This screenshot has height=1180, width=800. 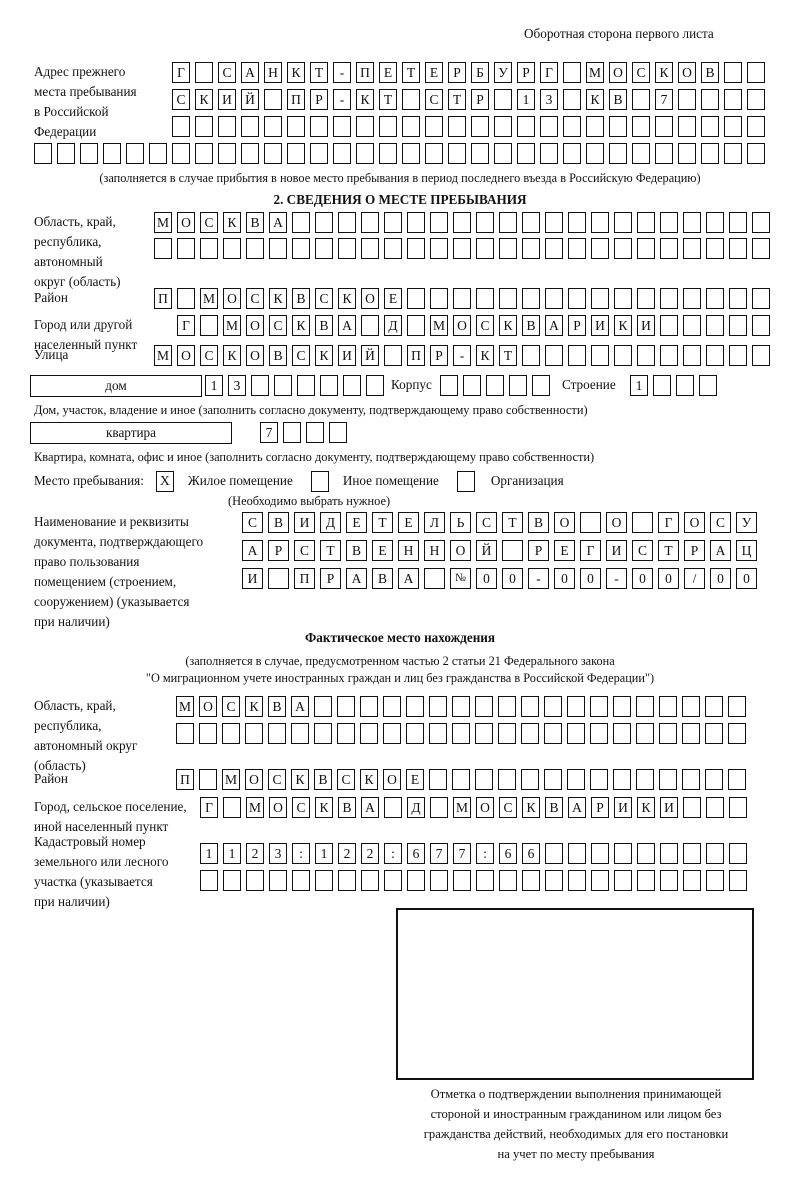 I want to click on char-cell: 7, so click(x=269, y=432).